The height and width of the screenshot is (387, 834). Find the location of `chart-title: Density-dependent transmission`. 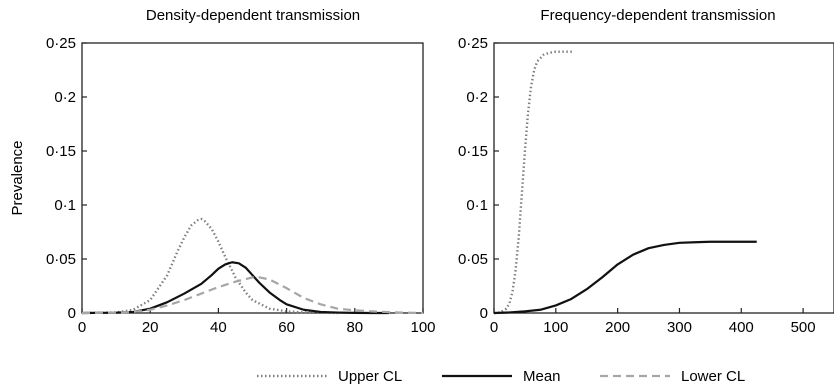

chart-title: Density-dependent transmission is located at coordinates (253, 15).